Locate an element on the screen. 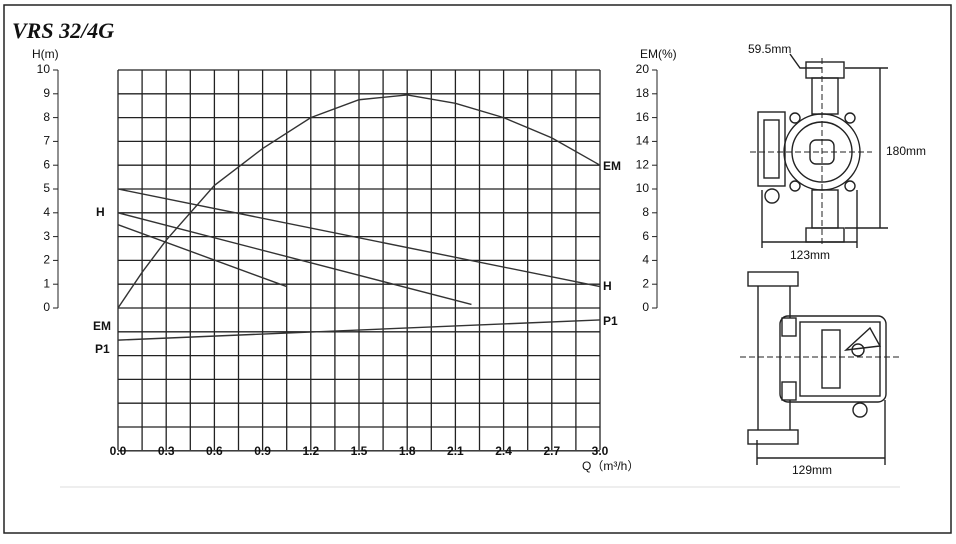 The height and width of the screenshot is (544, 956). y-tick-label: 6 is located at coordinates (46, 164).